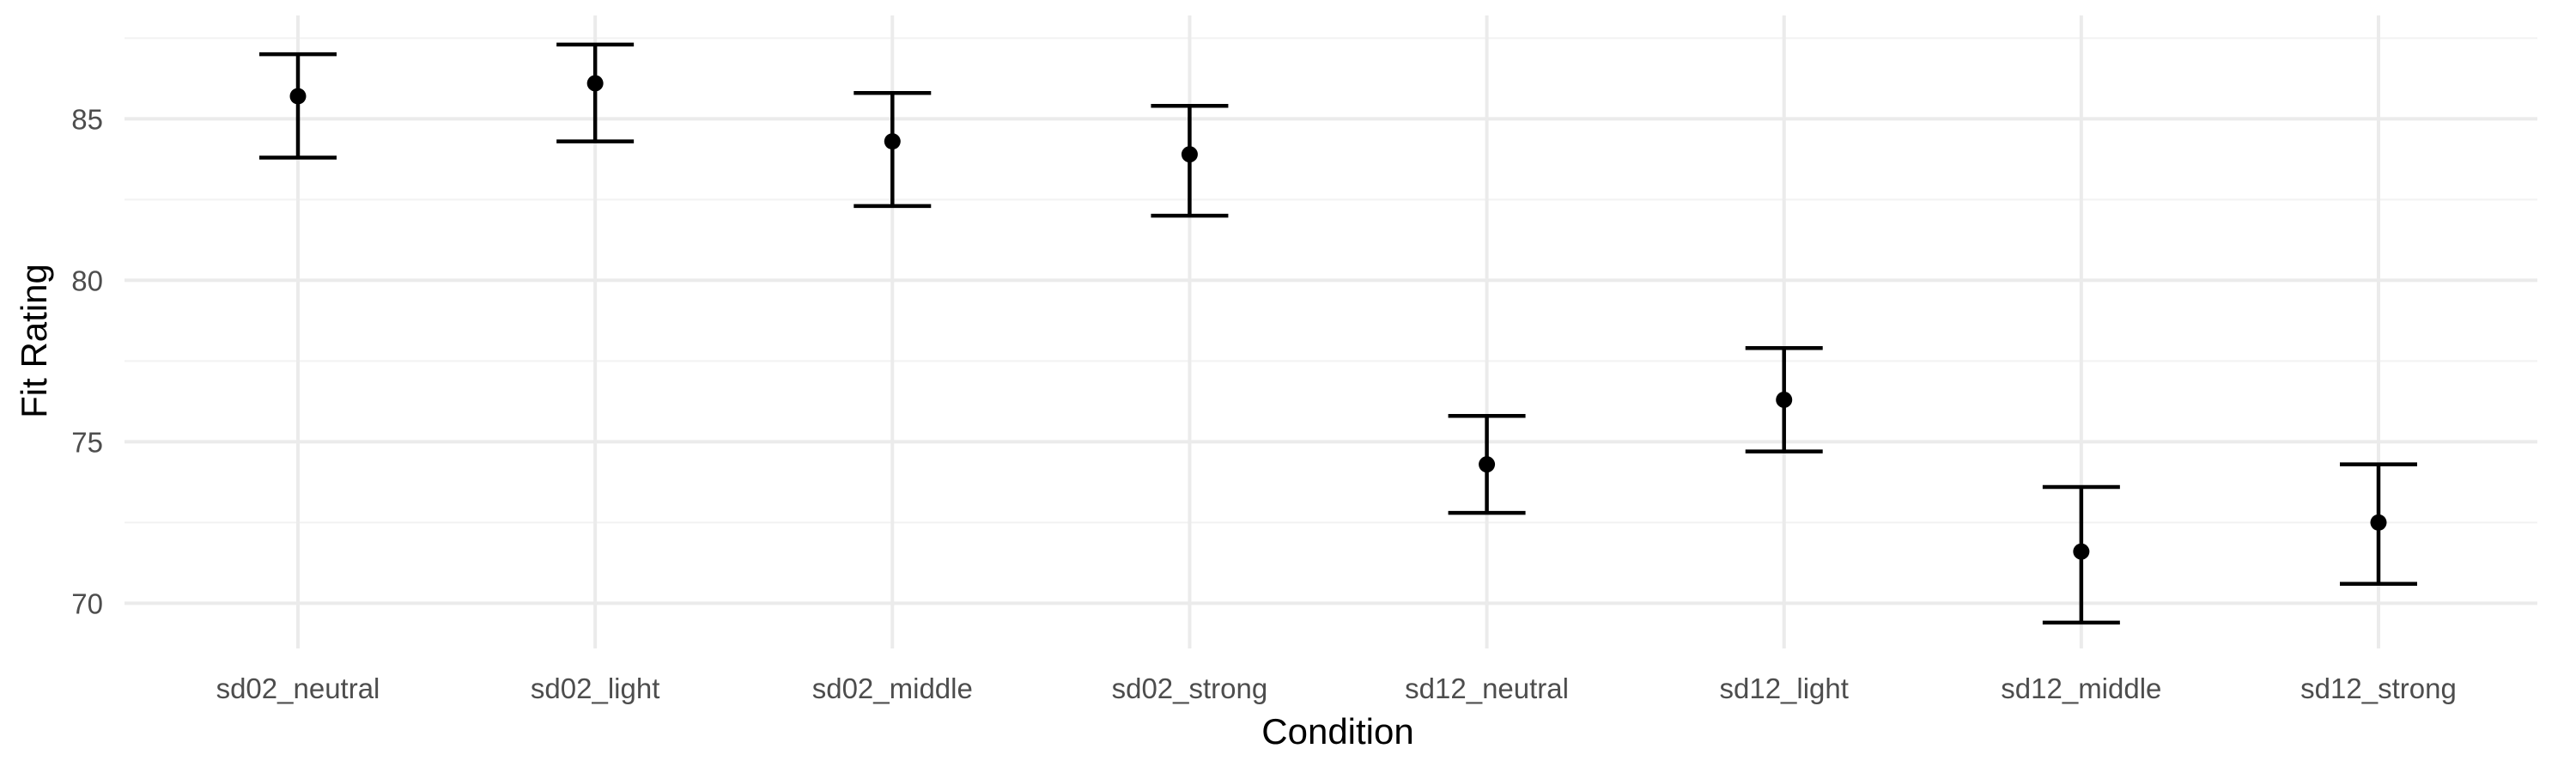 This screenshot has height=773, width=2576. What do you see at coordinates (87, 603) in the screenshot?
I see `y-tick-label: 70` at bounding box center [87, 603].